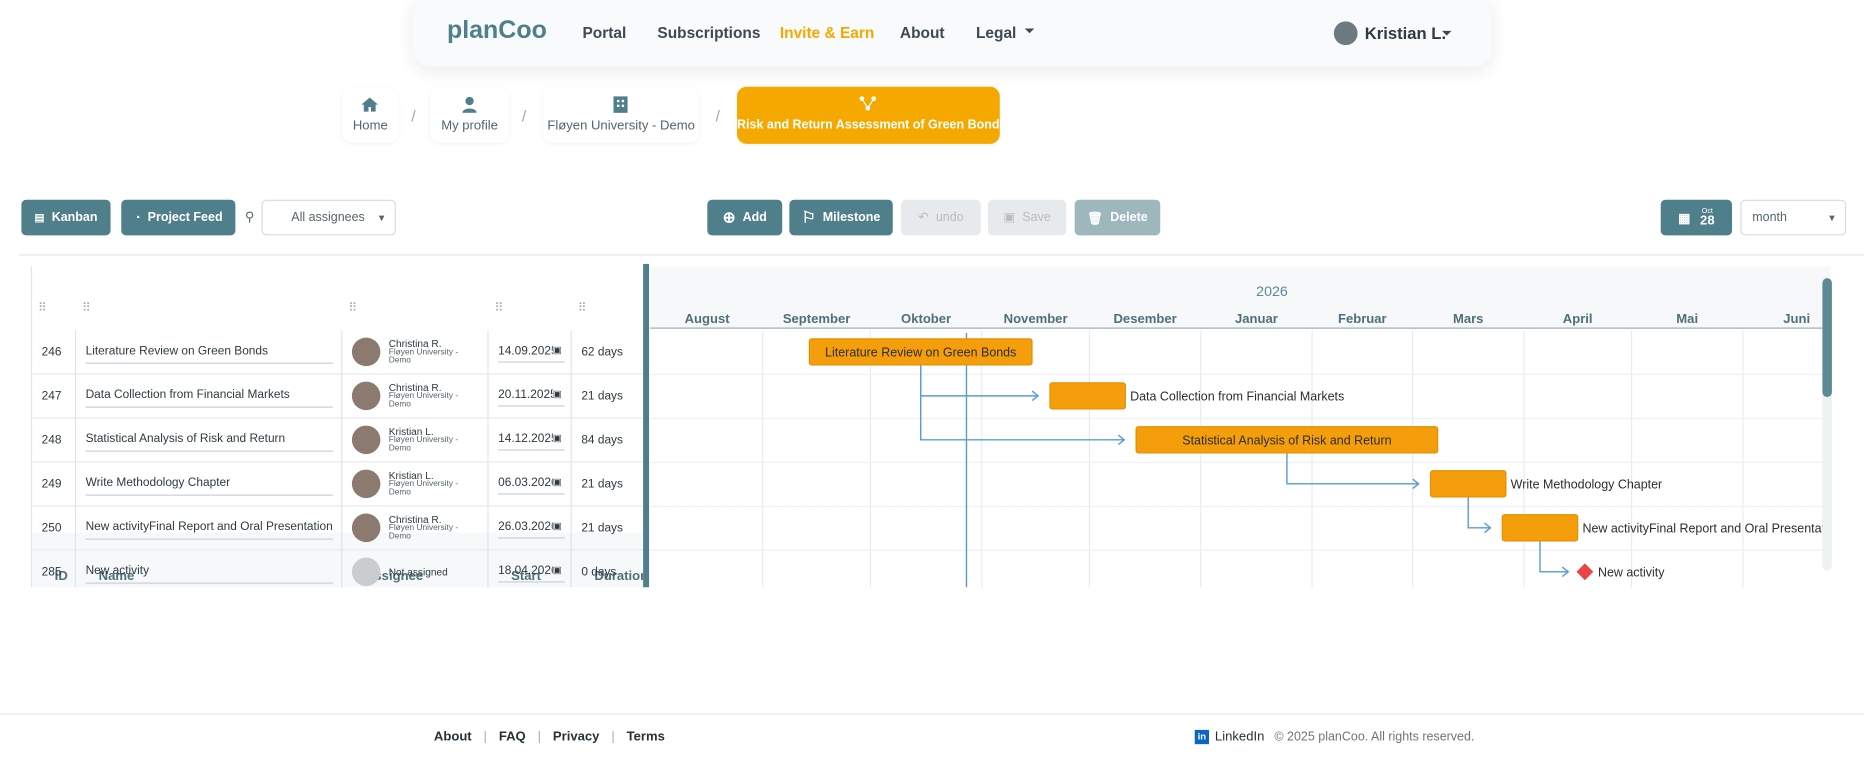 The width and height of the screenshot is (1864, 767). What do you see at coordinates (1587, 484) in the screenshot?
I see `task-bar-label: Write Methodology Chapter` at bounding box center [1587, 484].